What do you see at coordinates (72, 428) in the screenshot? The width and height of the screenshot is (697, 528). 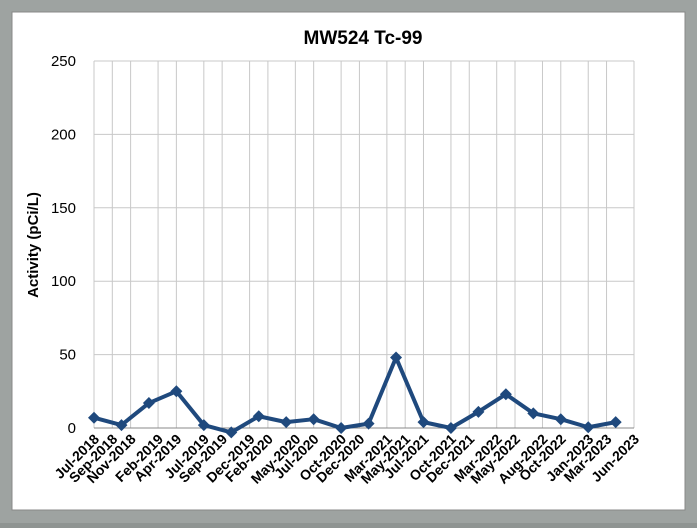 I see `y-tick-label: 0` at bounding box center [72, 428].